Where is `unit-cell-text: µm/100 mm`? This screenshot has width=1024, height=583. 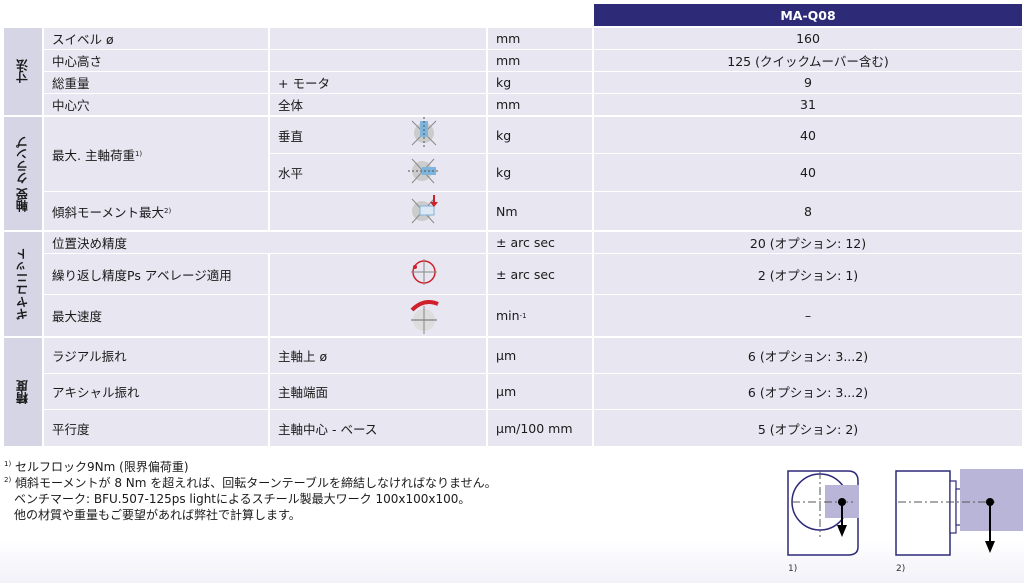
unit-cell-text: µm/100 mm is located at coordinates (534, 428).